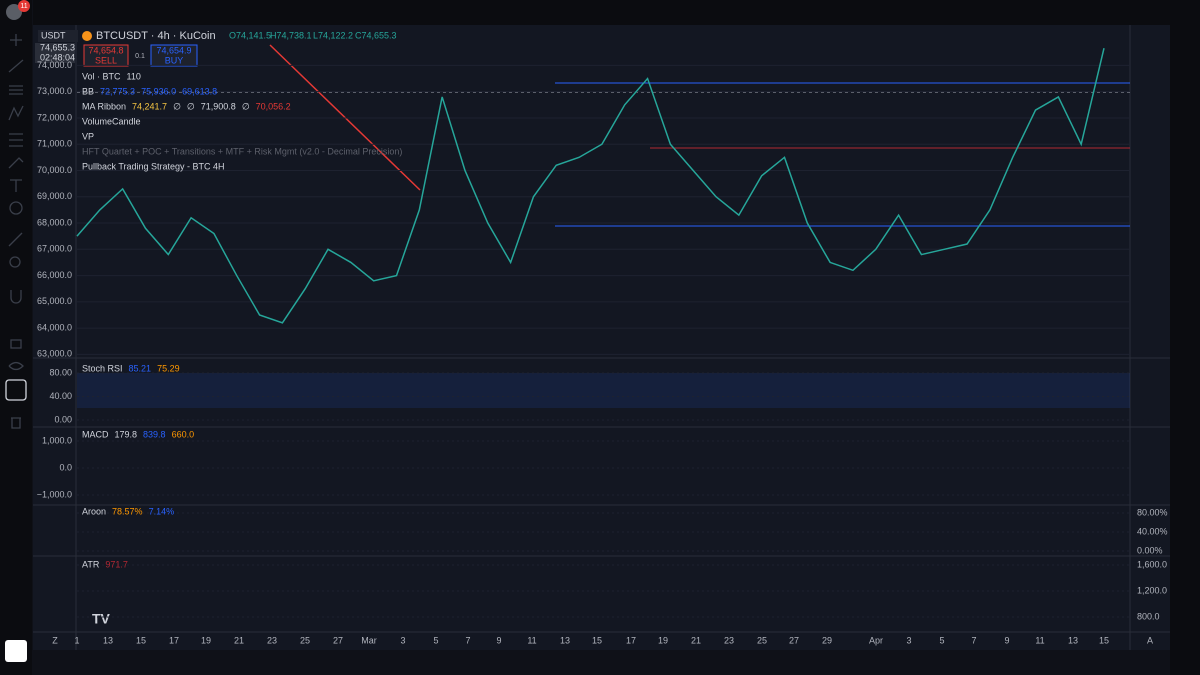  Describe the element at coordinates (173, 50) in the screenshot. I see `buy-price: 74,654.9` at that location.